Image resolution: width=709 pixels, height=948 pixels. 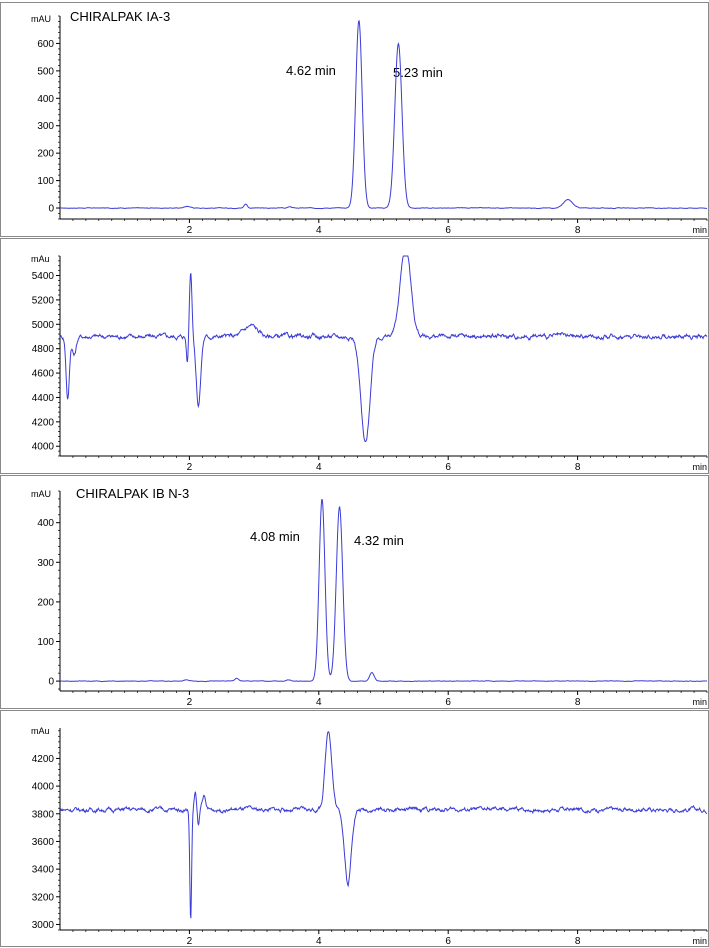 What do you see at coordinates (43, 814) in the screenshot?
I see `y-tick-label: 3800` at bounding box center [43, 814].